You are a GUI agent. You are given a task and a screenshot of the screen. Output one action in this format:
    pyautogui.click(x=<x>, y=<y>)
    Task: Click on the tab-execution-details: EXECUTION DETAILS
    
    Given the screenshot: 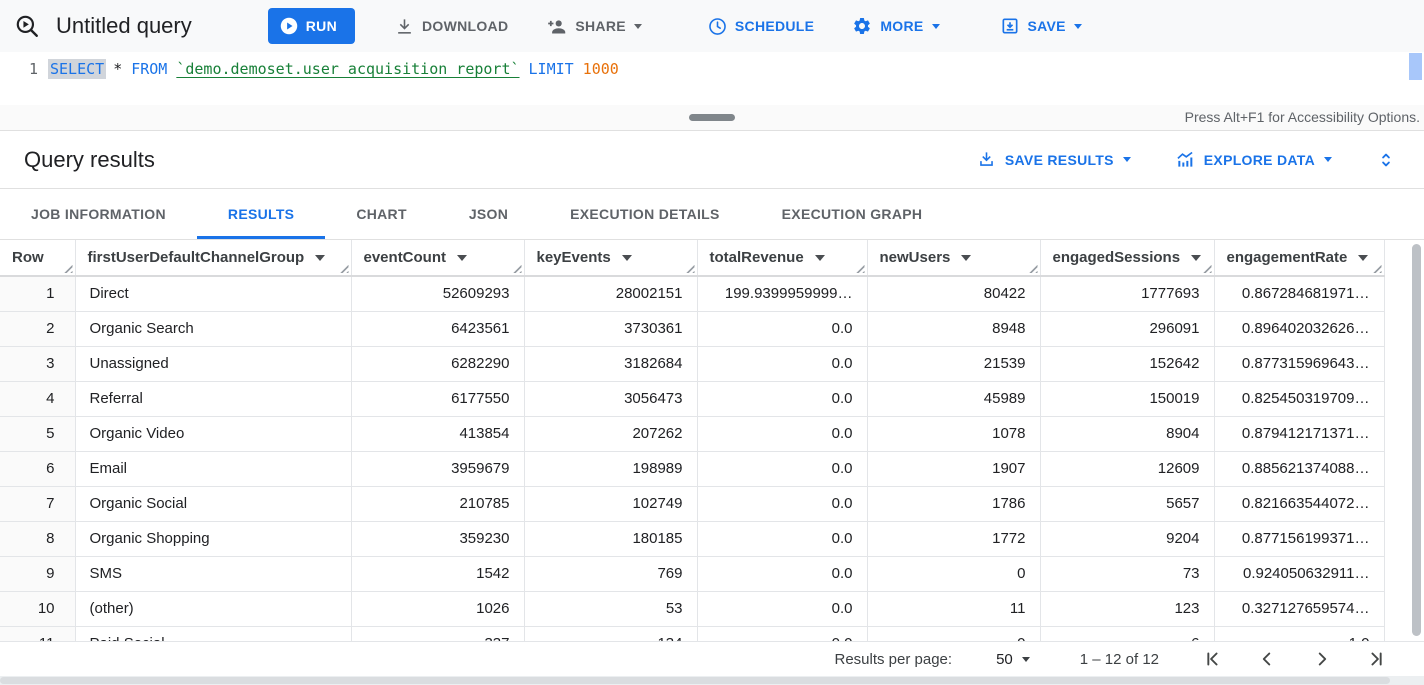 What is the action you would take?
    pyautogui.click(x=645, y=214)
    